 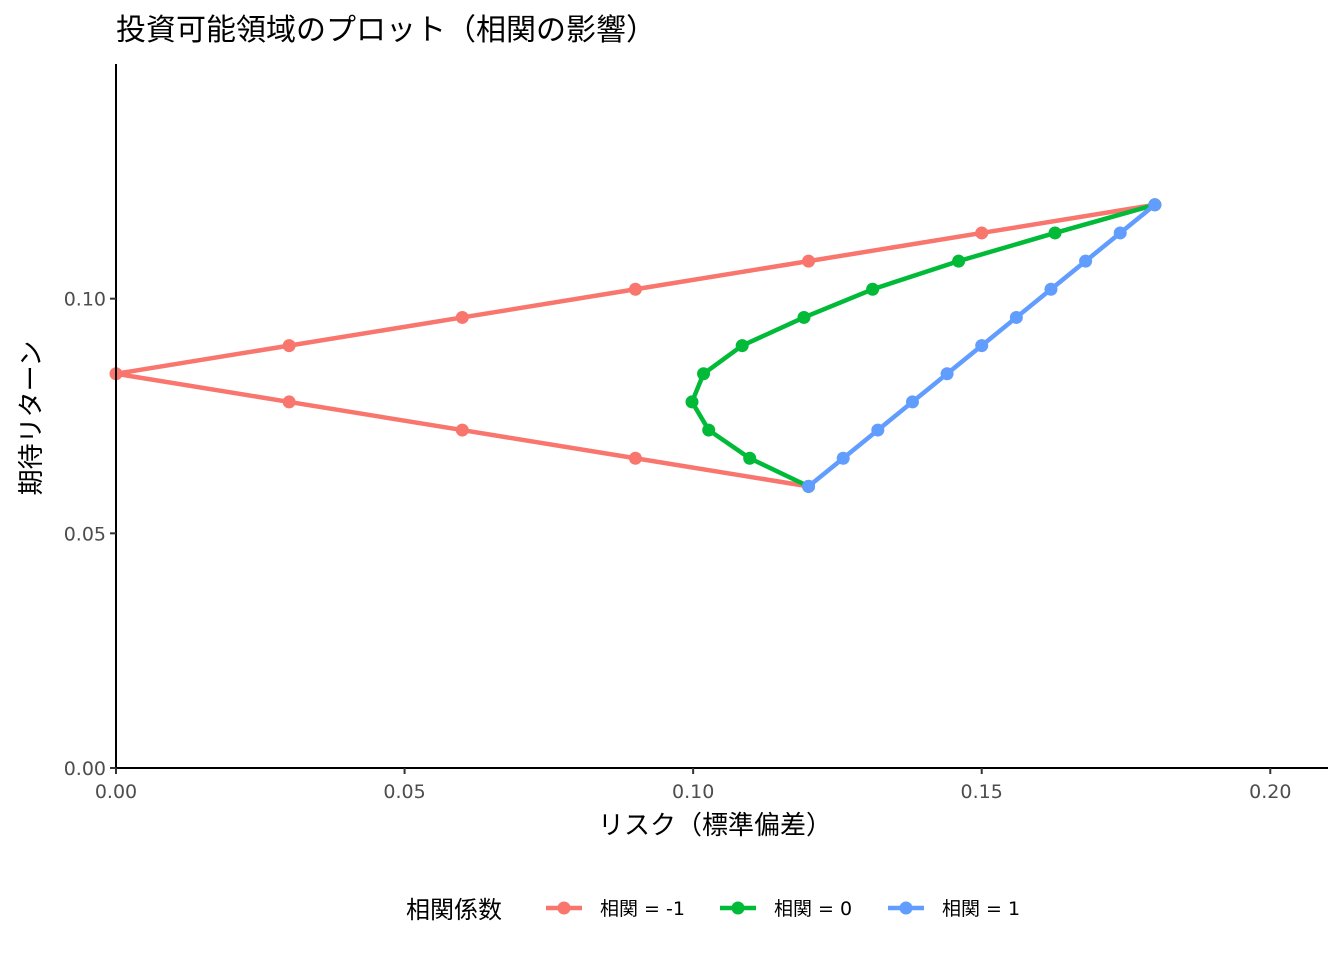 I want to click on x-axis-title: リスク（標準偏差）, so click(x=715, y=826).